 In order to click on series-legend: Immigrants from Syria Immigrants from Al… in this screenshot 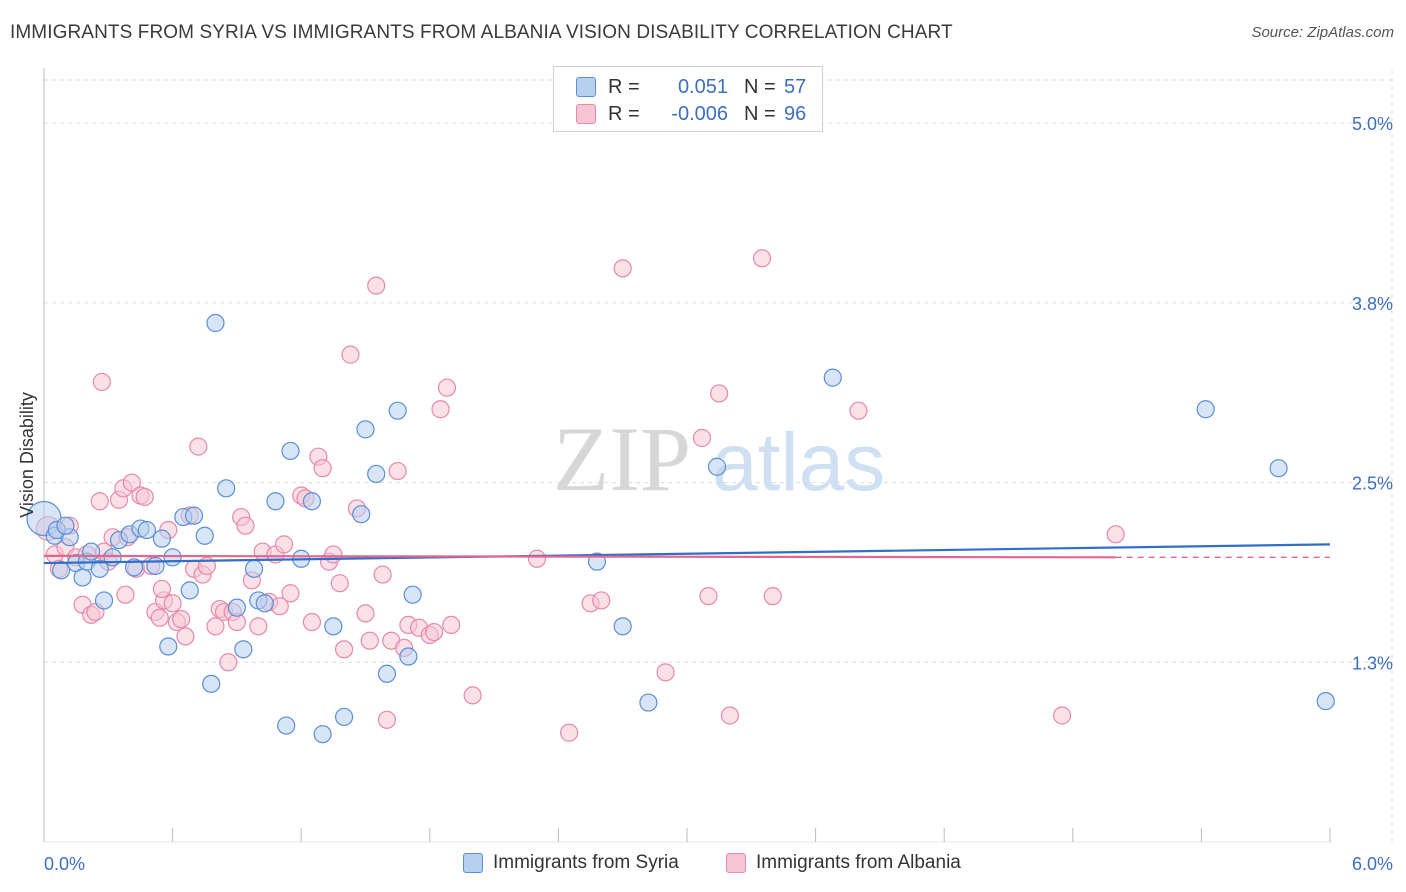, I will do `click(703, 864)`.